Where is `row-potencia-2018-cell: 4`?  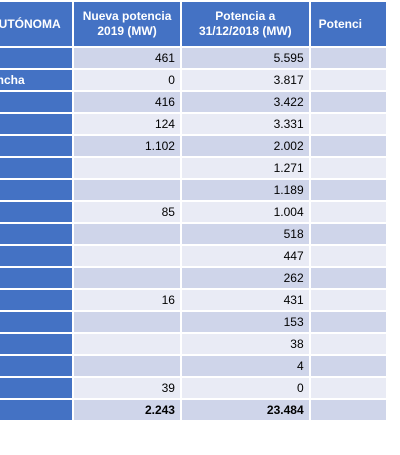 row-potencia-2018-cell: 4 is located at coordinates (245, 366).